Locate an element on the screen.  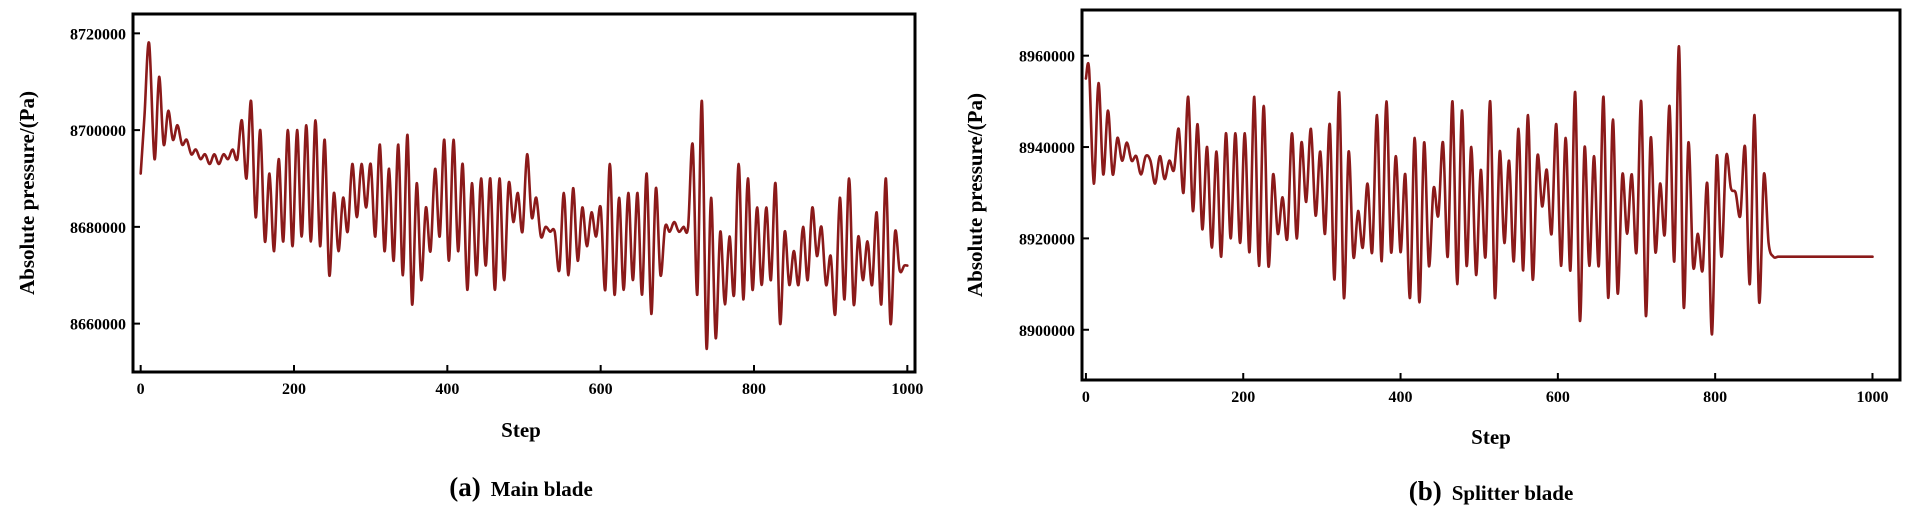
panel-title: Main blade is located at coordinates (542, 489).